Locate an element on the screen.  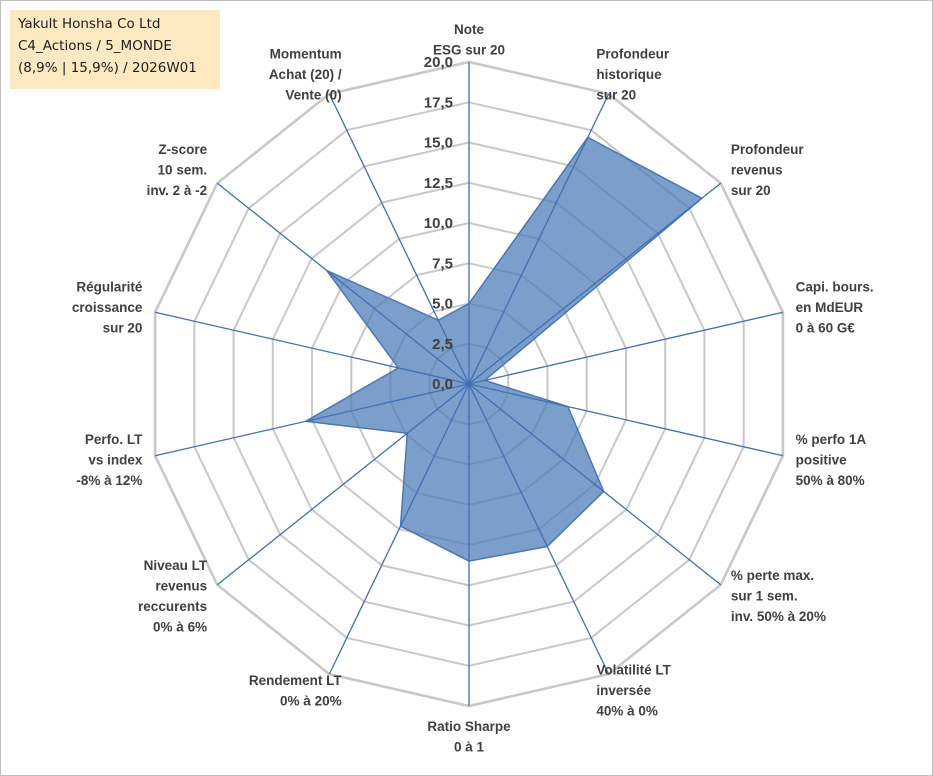
axis-label: % perfo 1A positive 50% à 80% is located at coordinates (831, 460).